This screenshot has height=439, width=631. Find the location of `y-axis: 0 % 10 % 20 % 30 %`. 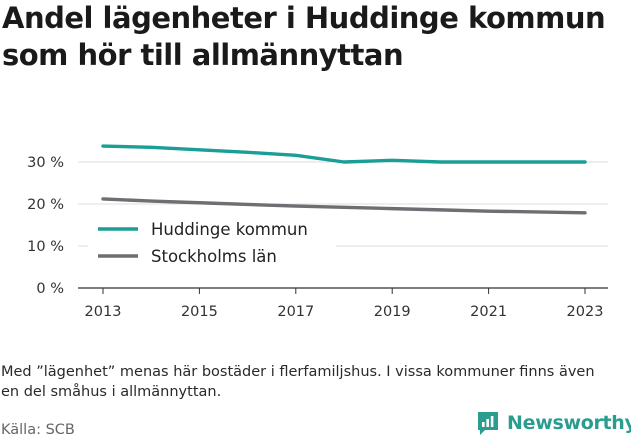

y-axis: 0 % 10 % 20 % 30 % is located at coordinates (45, 226).